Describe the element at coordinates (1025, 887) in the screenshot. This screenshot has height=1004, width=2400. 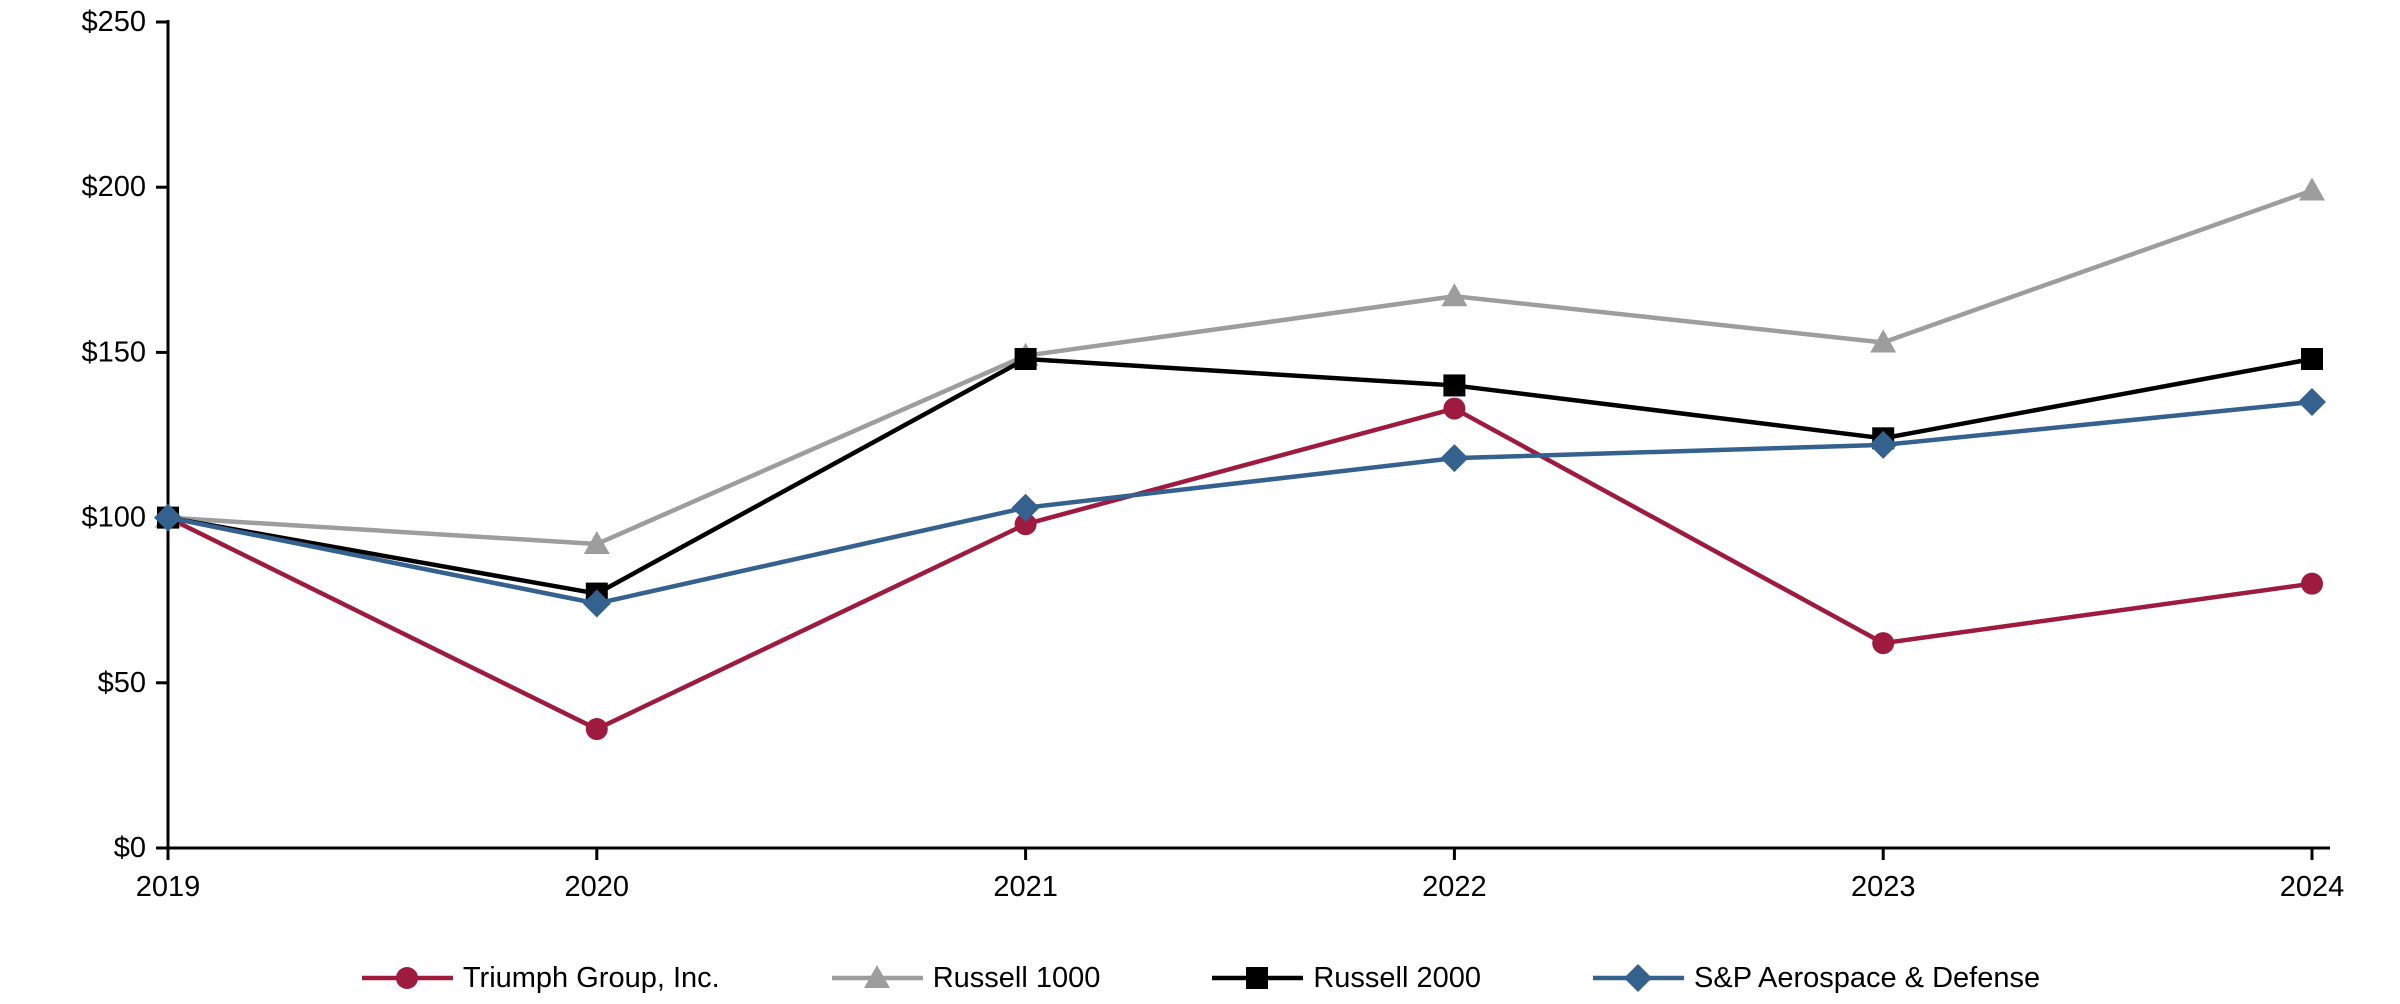
I see `x-axis-tick-label: 2021` at that location.